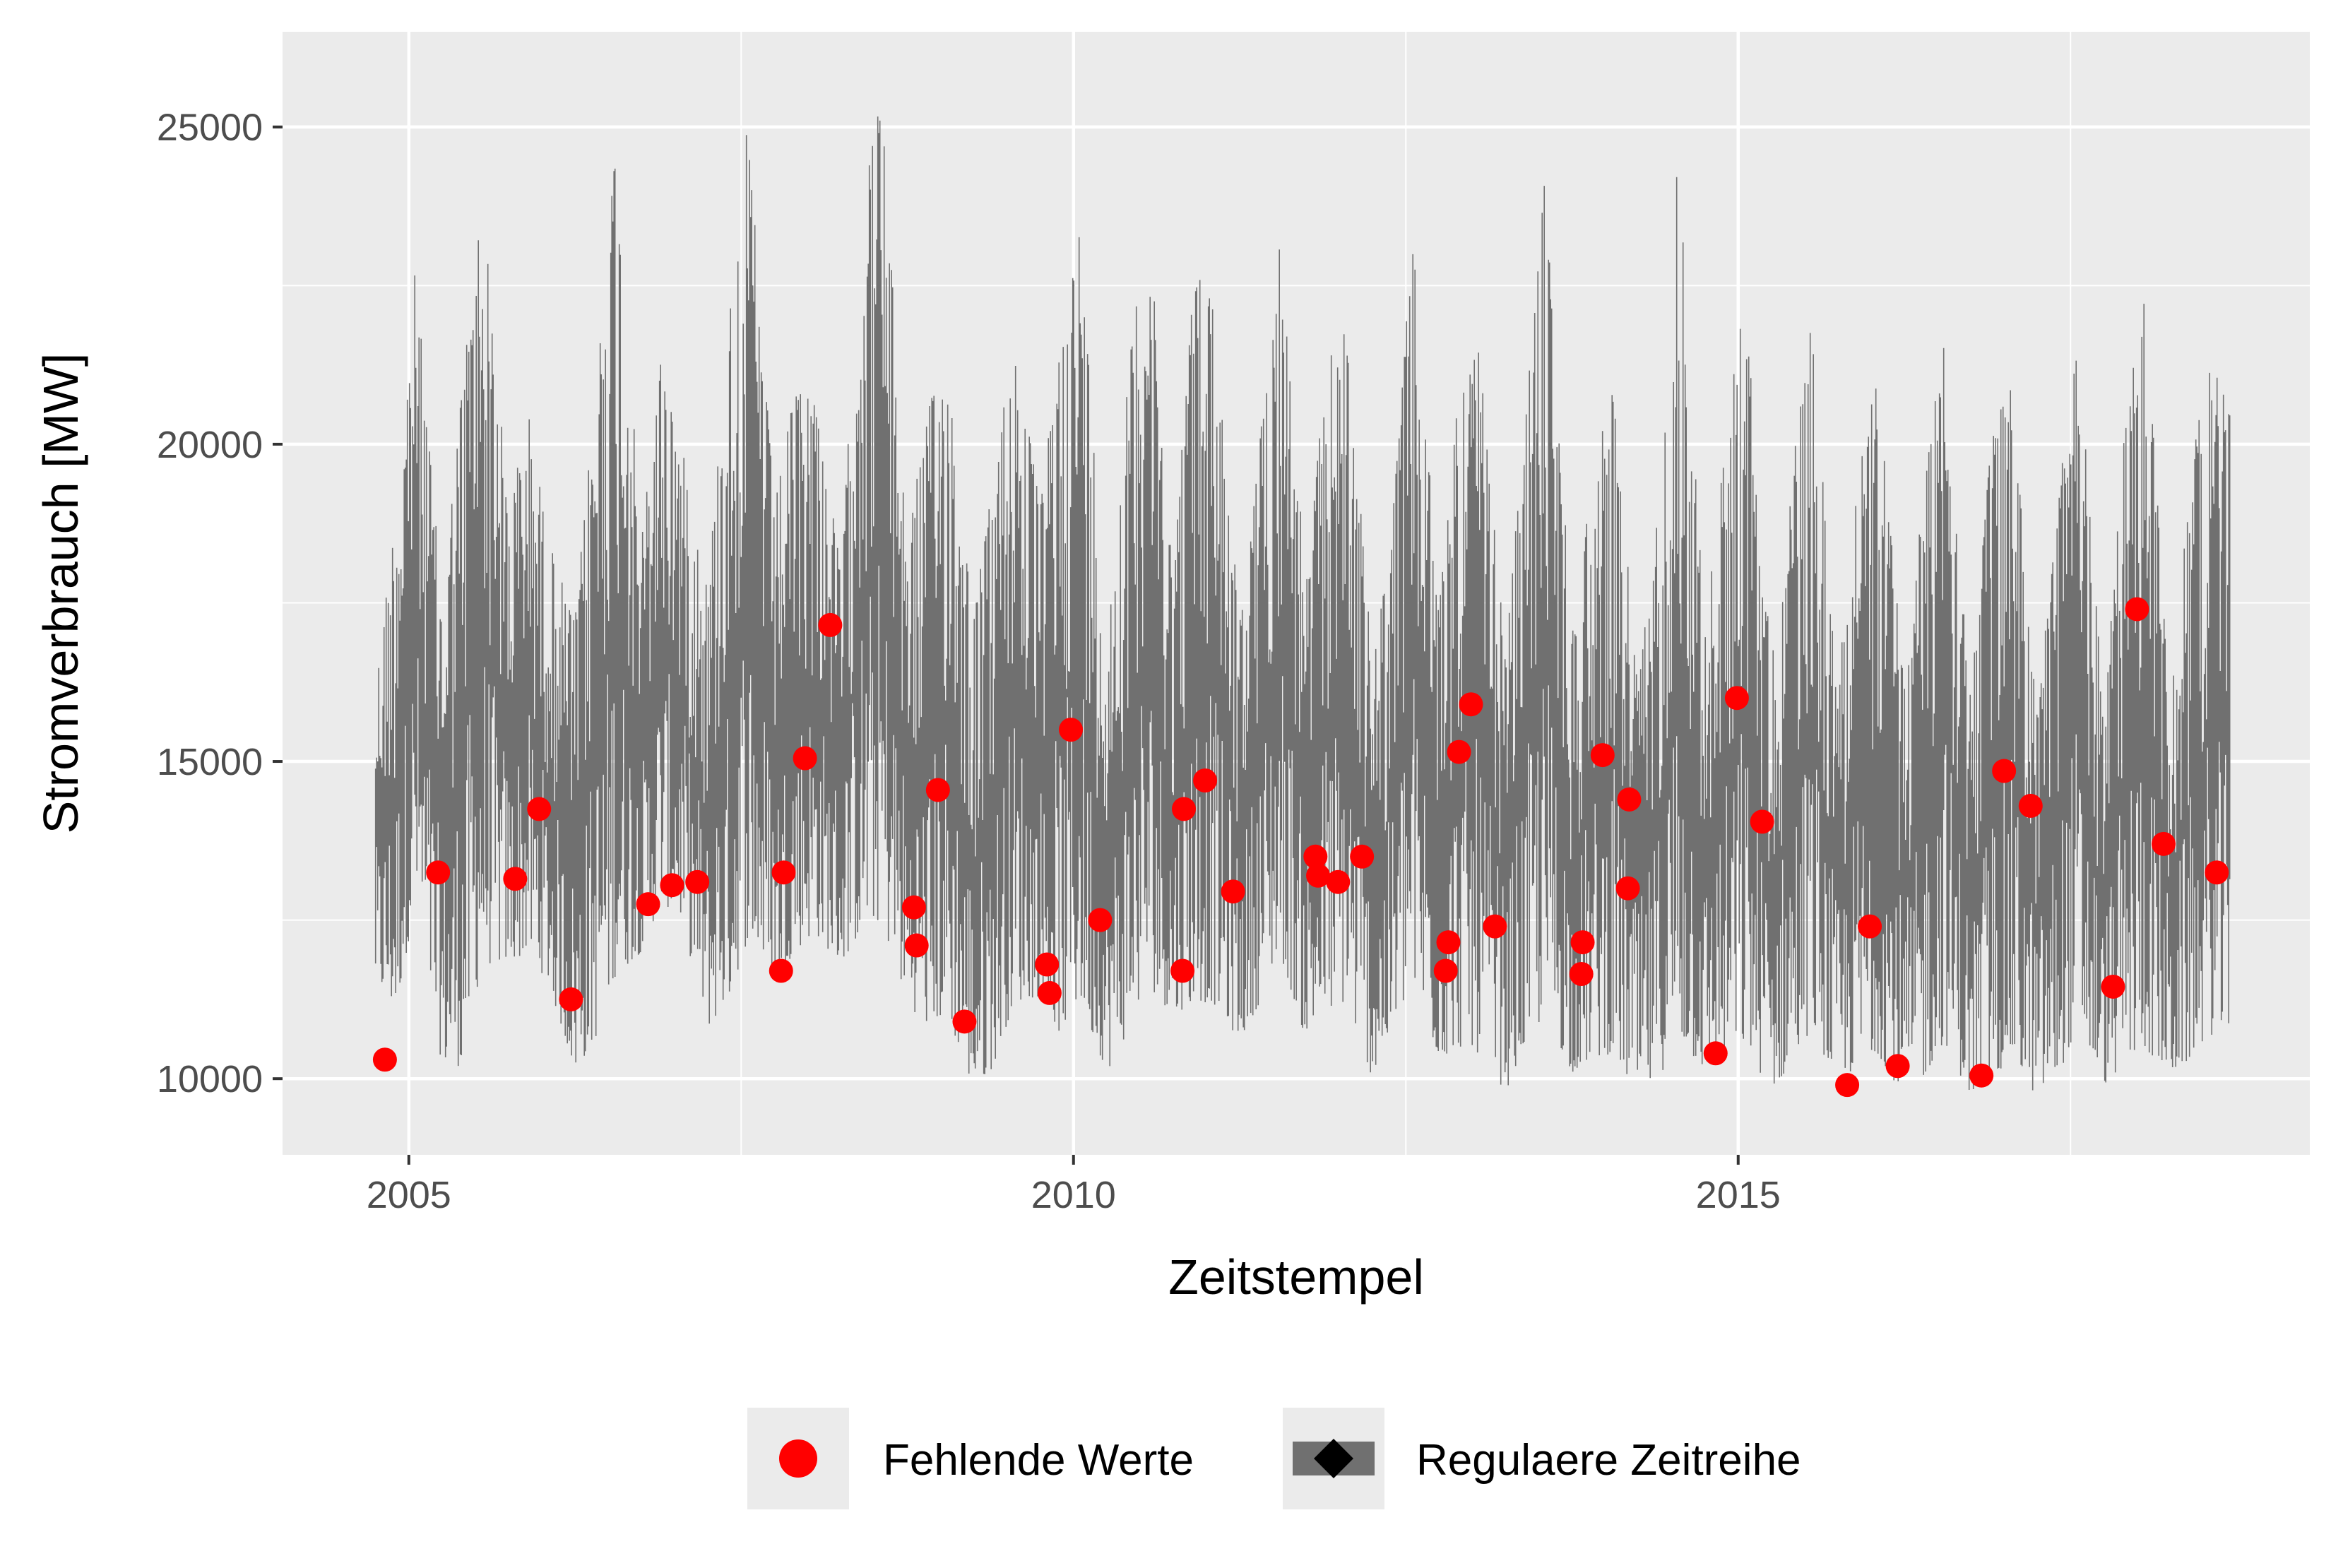 This screenshot has width=2331, height=1568. What do you see at coordinates (1296, 1277) in the screenshot?
I see `x-axis-title: Zeitstempel` at bounding box center [1296, 1277].